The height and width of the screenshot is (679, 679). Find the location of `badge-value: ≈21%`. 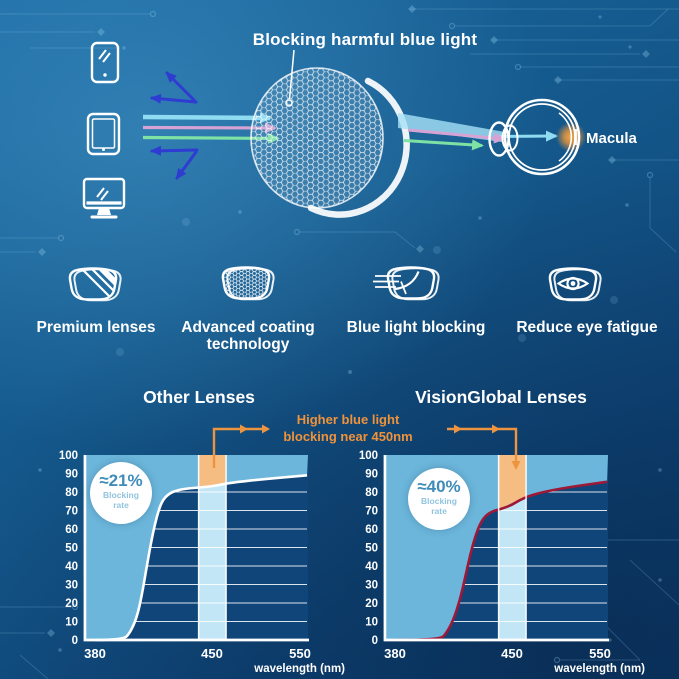

badge-value: ≈21% is located at coordinates (121, 480).